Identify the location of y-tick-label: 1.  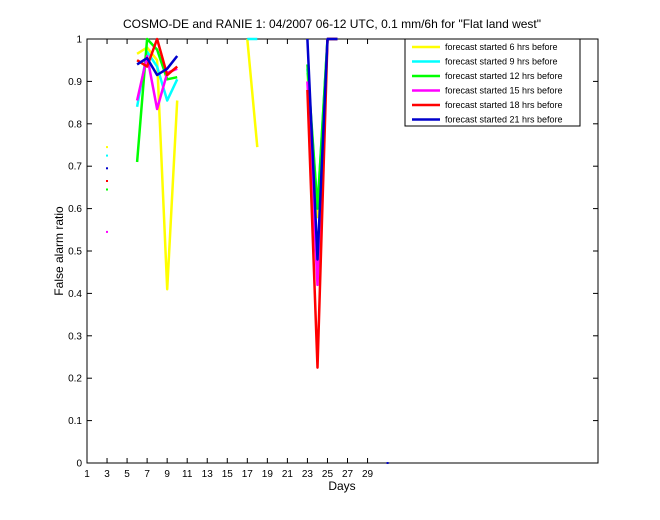
(79, 40).